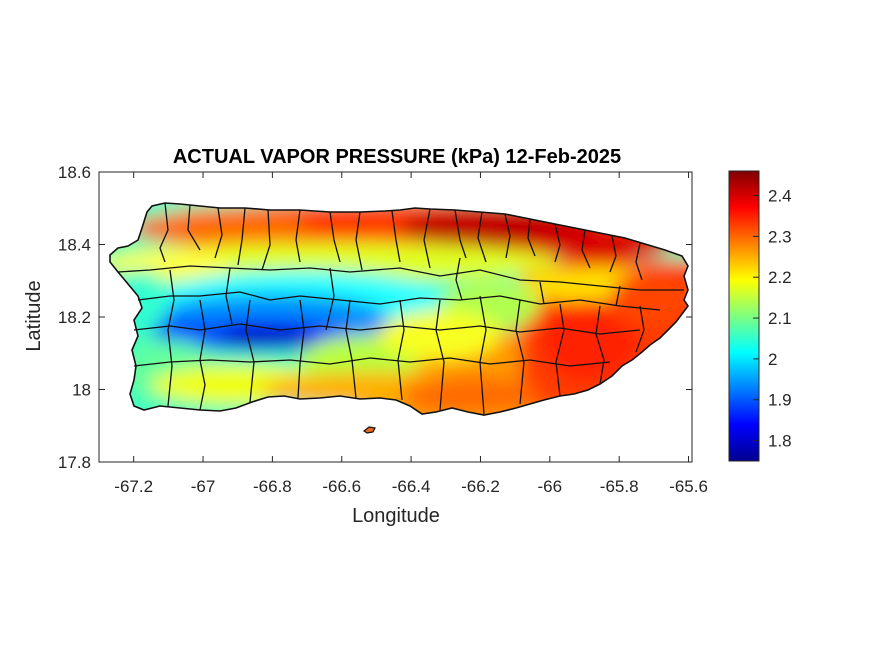  What do you see at coordinates (397, 157) in the screenshot?
I see `chart-title: ACTUAL VAPOR PRESSURE (kPa) 12-Feb-2025` at bounding box center [397, 157].